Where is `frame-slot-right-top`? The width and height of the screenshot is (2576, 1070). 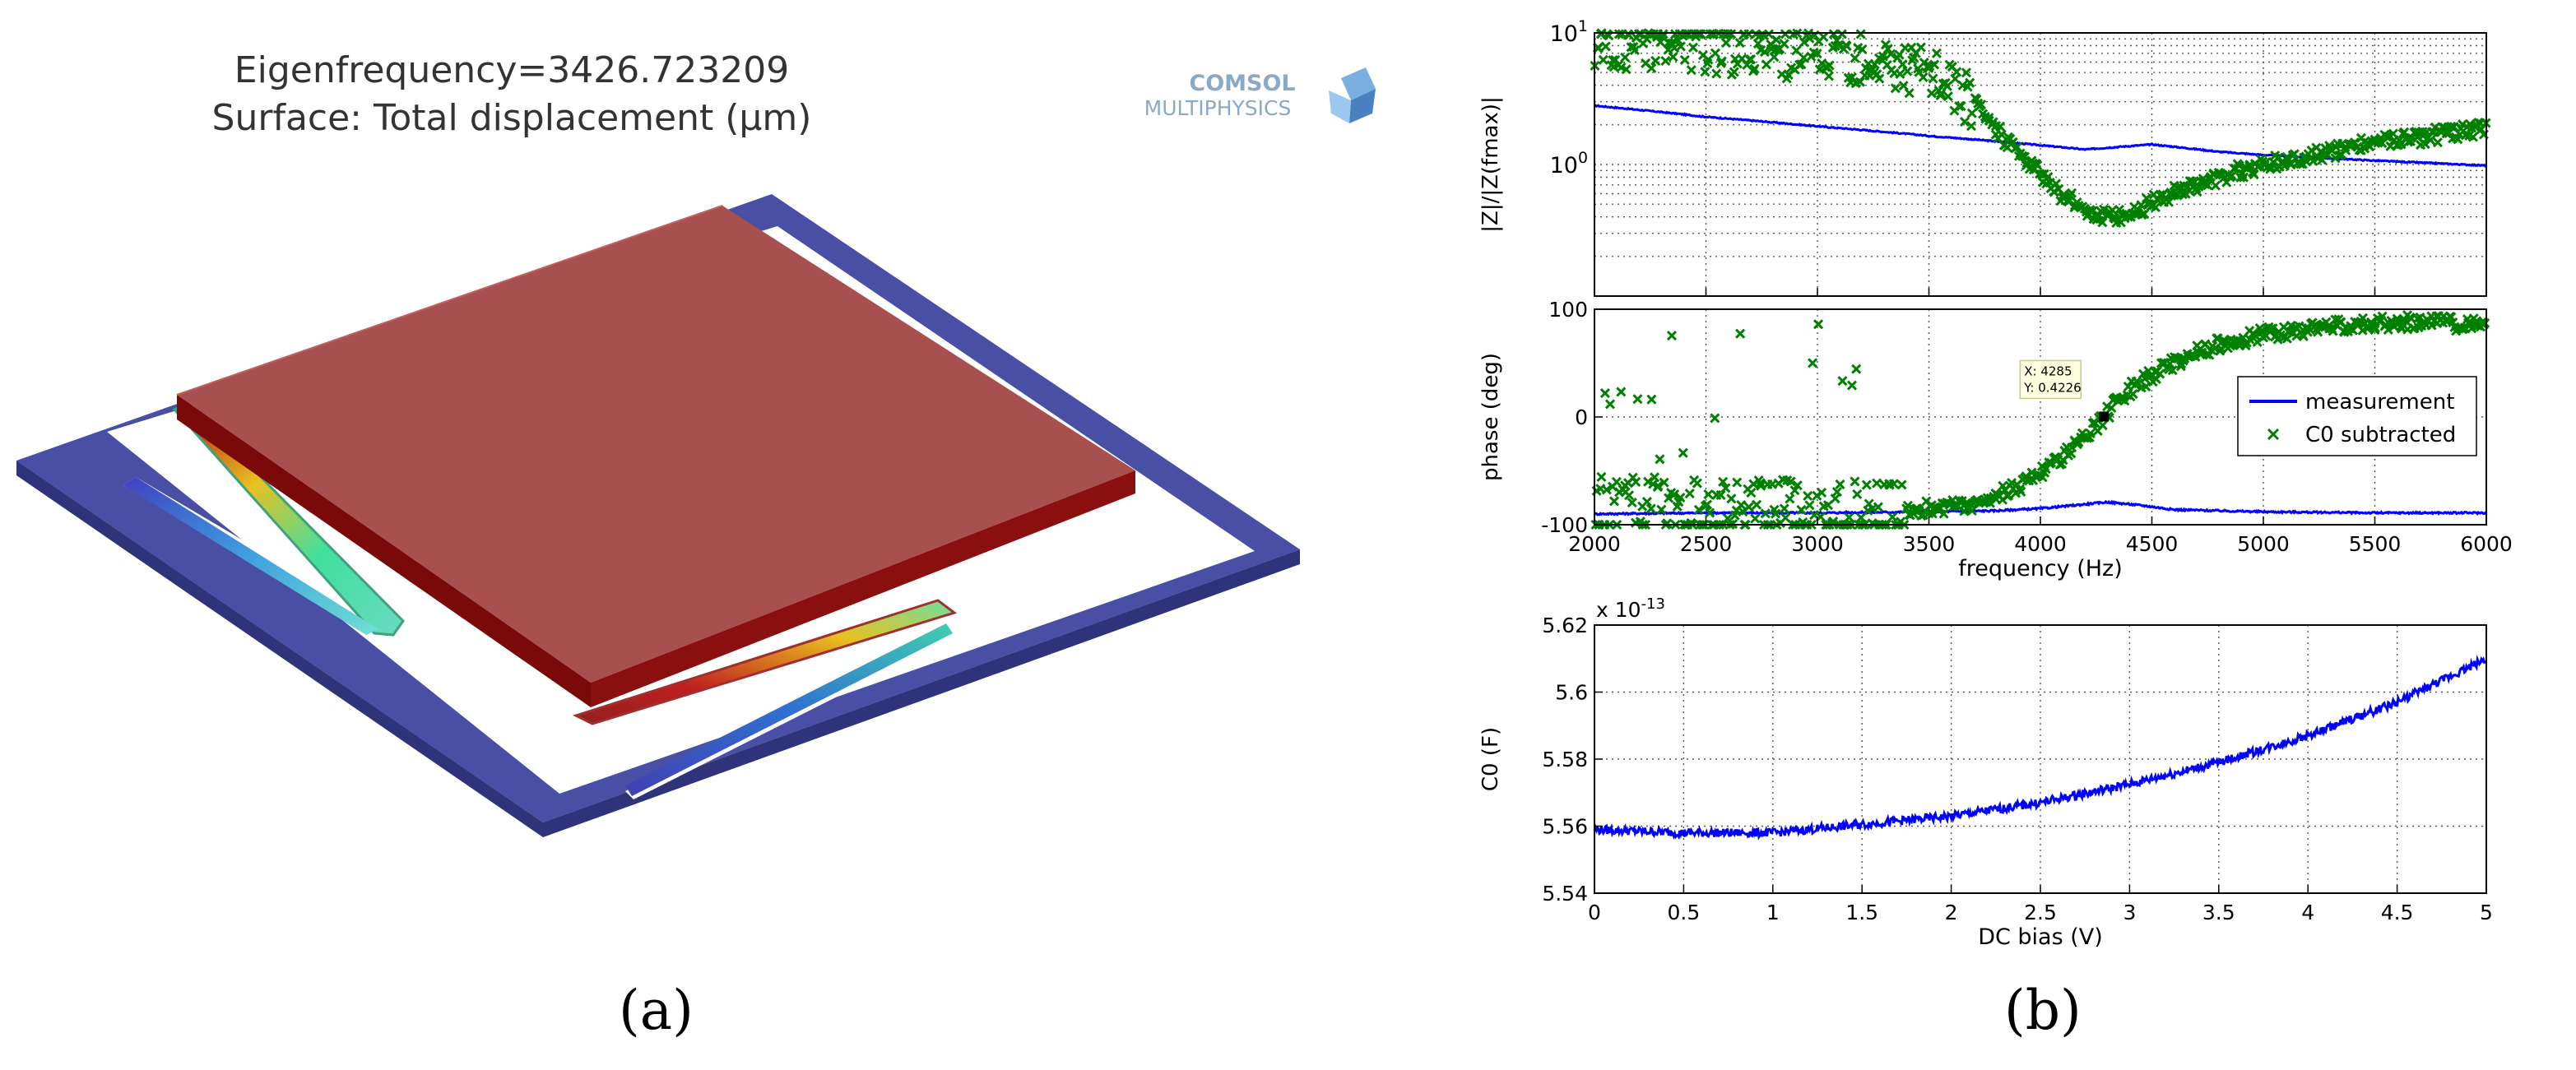
frame-slot-right-top is located at coordinates (1160, 518).